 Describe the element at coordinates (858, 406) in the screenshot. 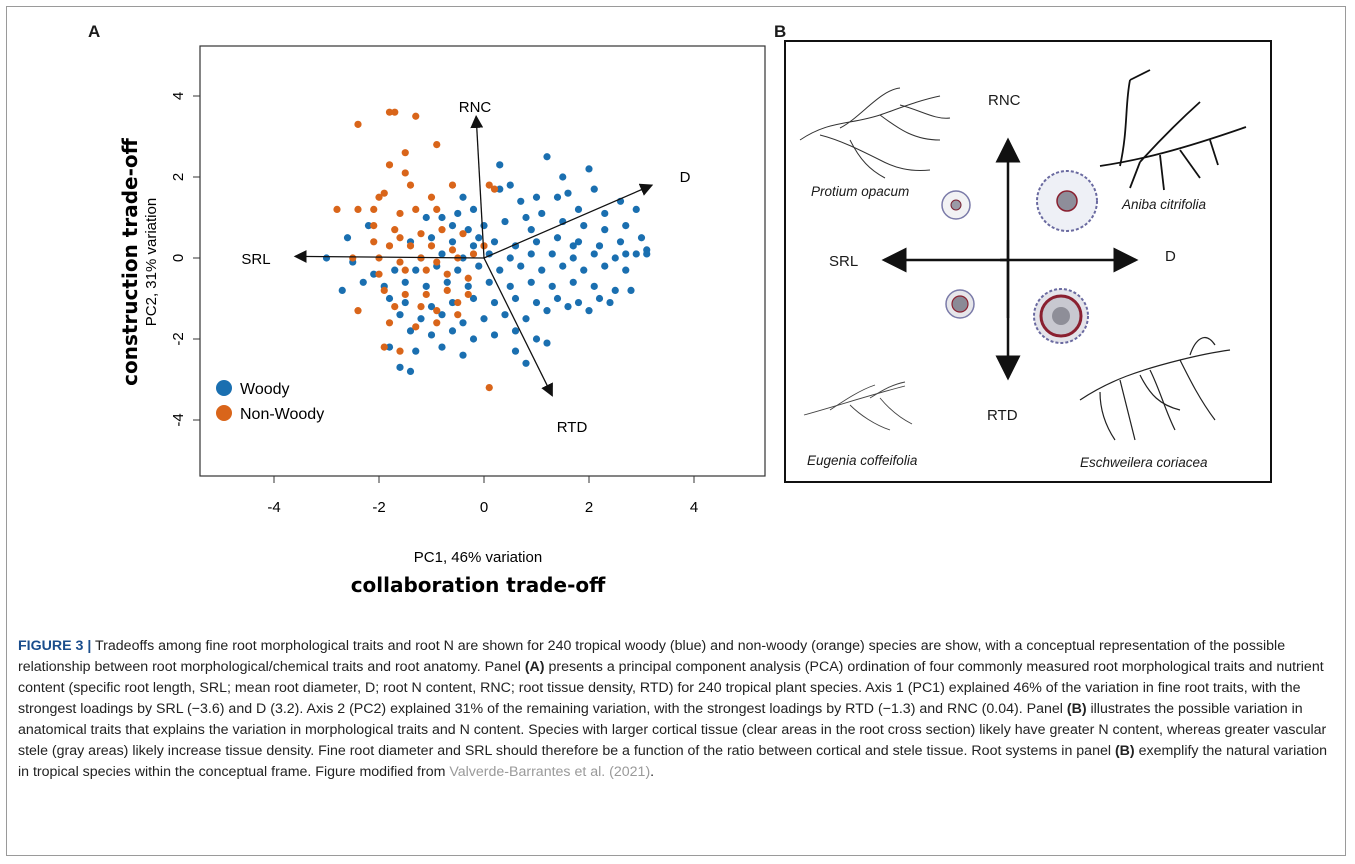

I see `root-sketch-eugenia` at that location.